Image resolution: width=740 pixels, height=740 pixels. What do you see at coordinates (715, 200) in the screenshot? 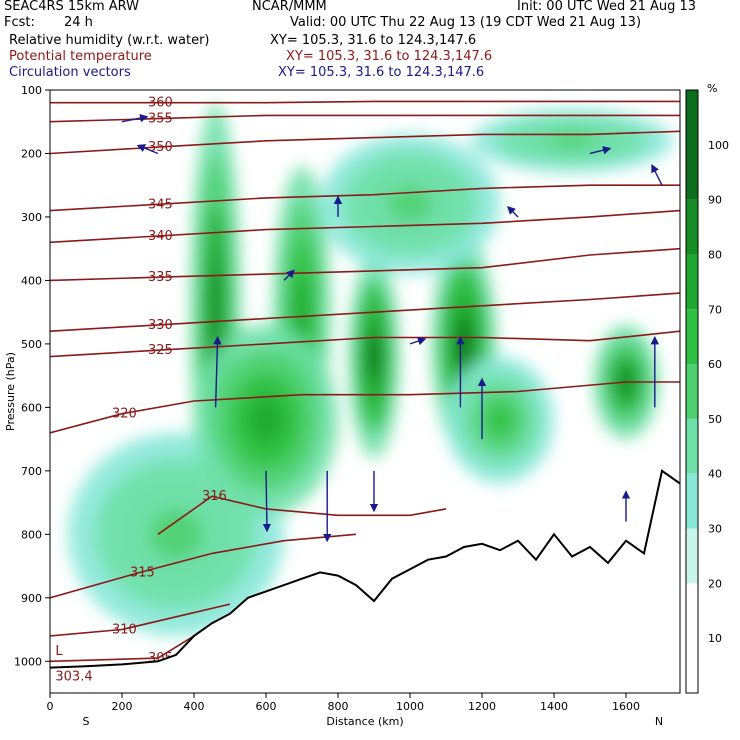
I see `colorbar-tick-label: 90` at bounding box center [715, 200].